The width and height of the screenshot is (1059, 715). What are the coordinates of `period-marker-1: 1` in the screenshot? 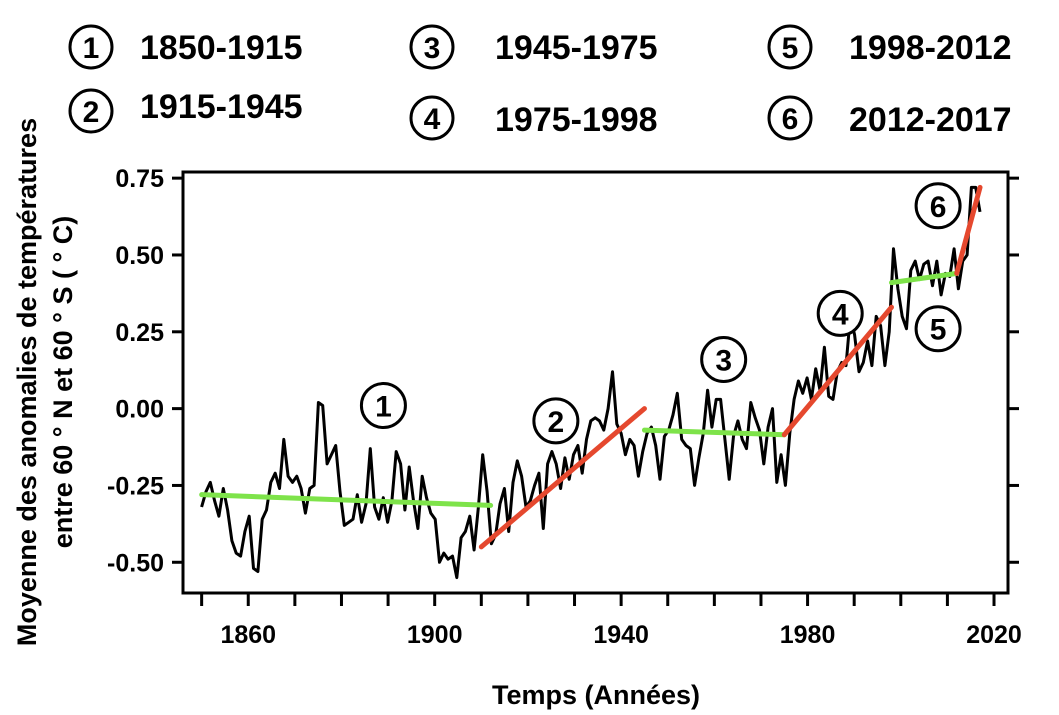 It's located at (383, 406).